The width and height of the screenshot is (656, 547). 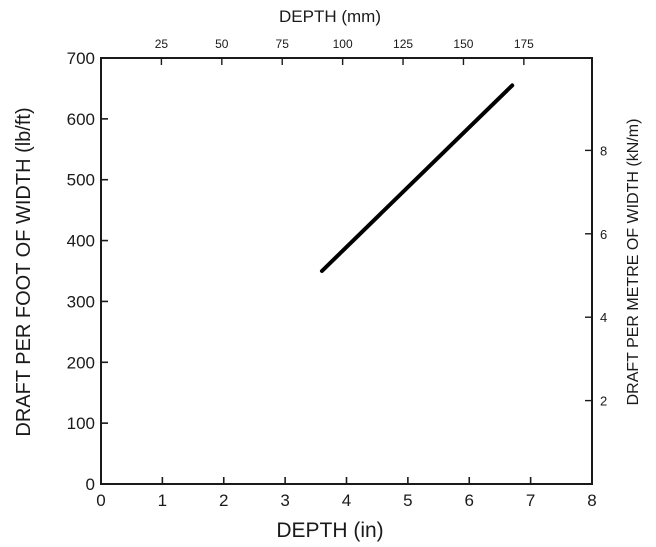 What do you see at coordinates (596, 276) in the screenshot?
I see `y-axis-right: 2 4 6 8` at bounding box center [596, 276].